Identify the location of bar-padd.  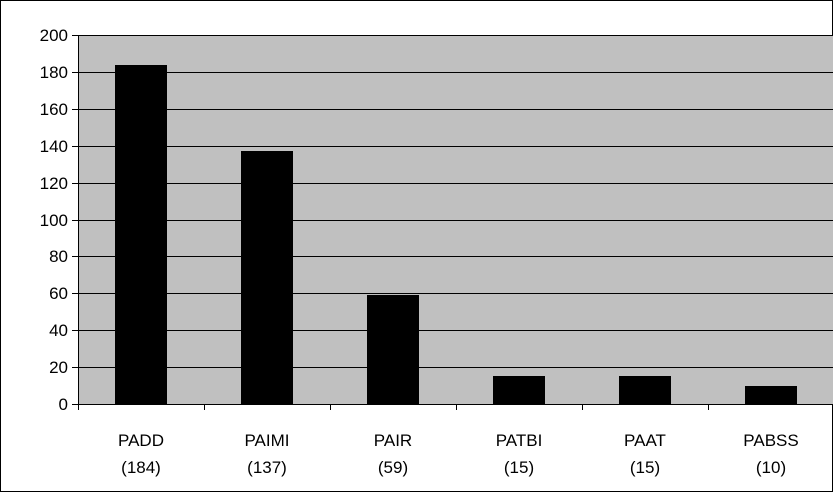
(141, 234).